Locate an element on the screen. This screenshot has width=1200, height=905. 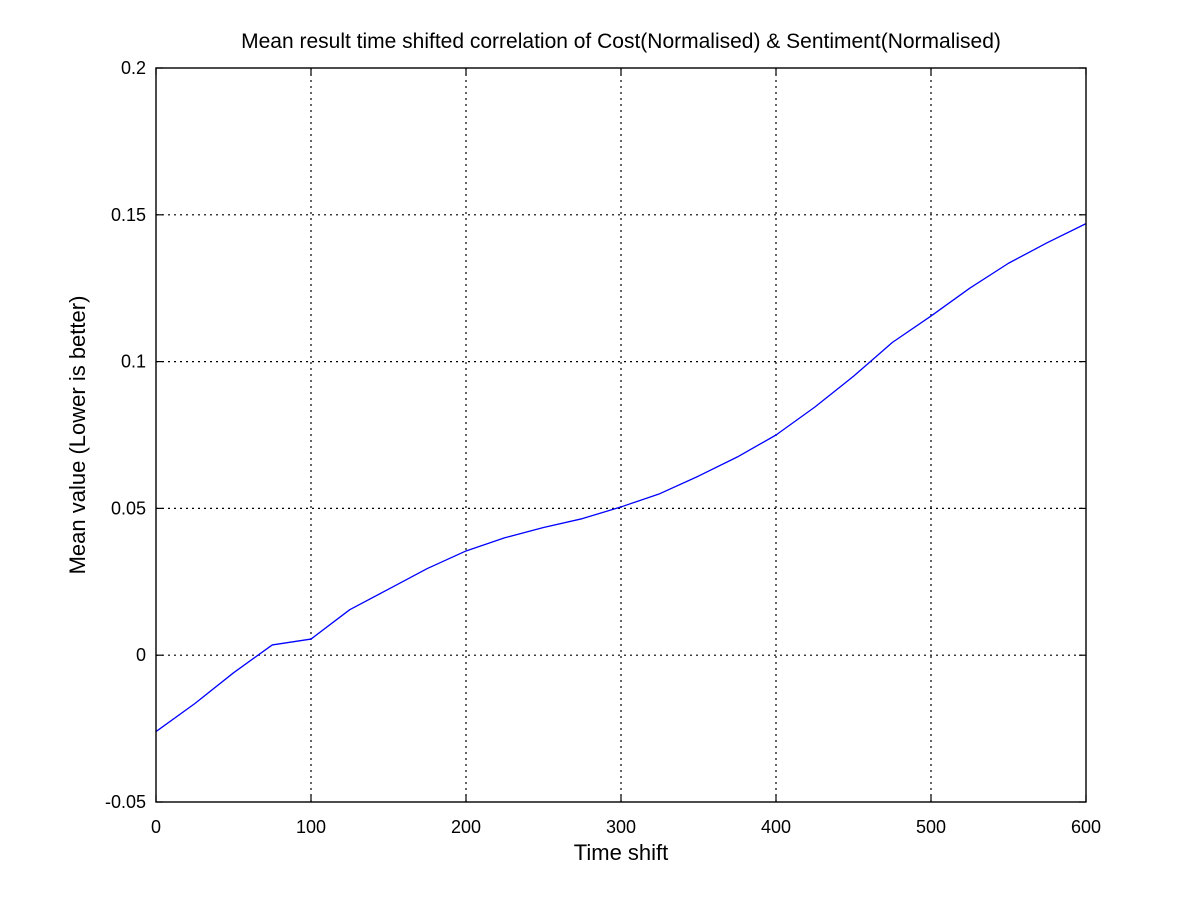
y-tick-label: 0.2 is located at coordinates (133, 68).